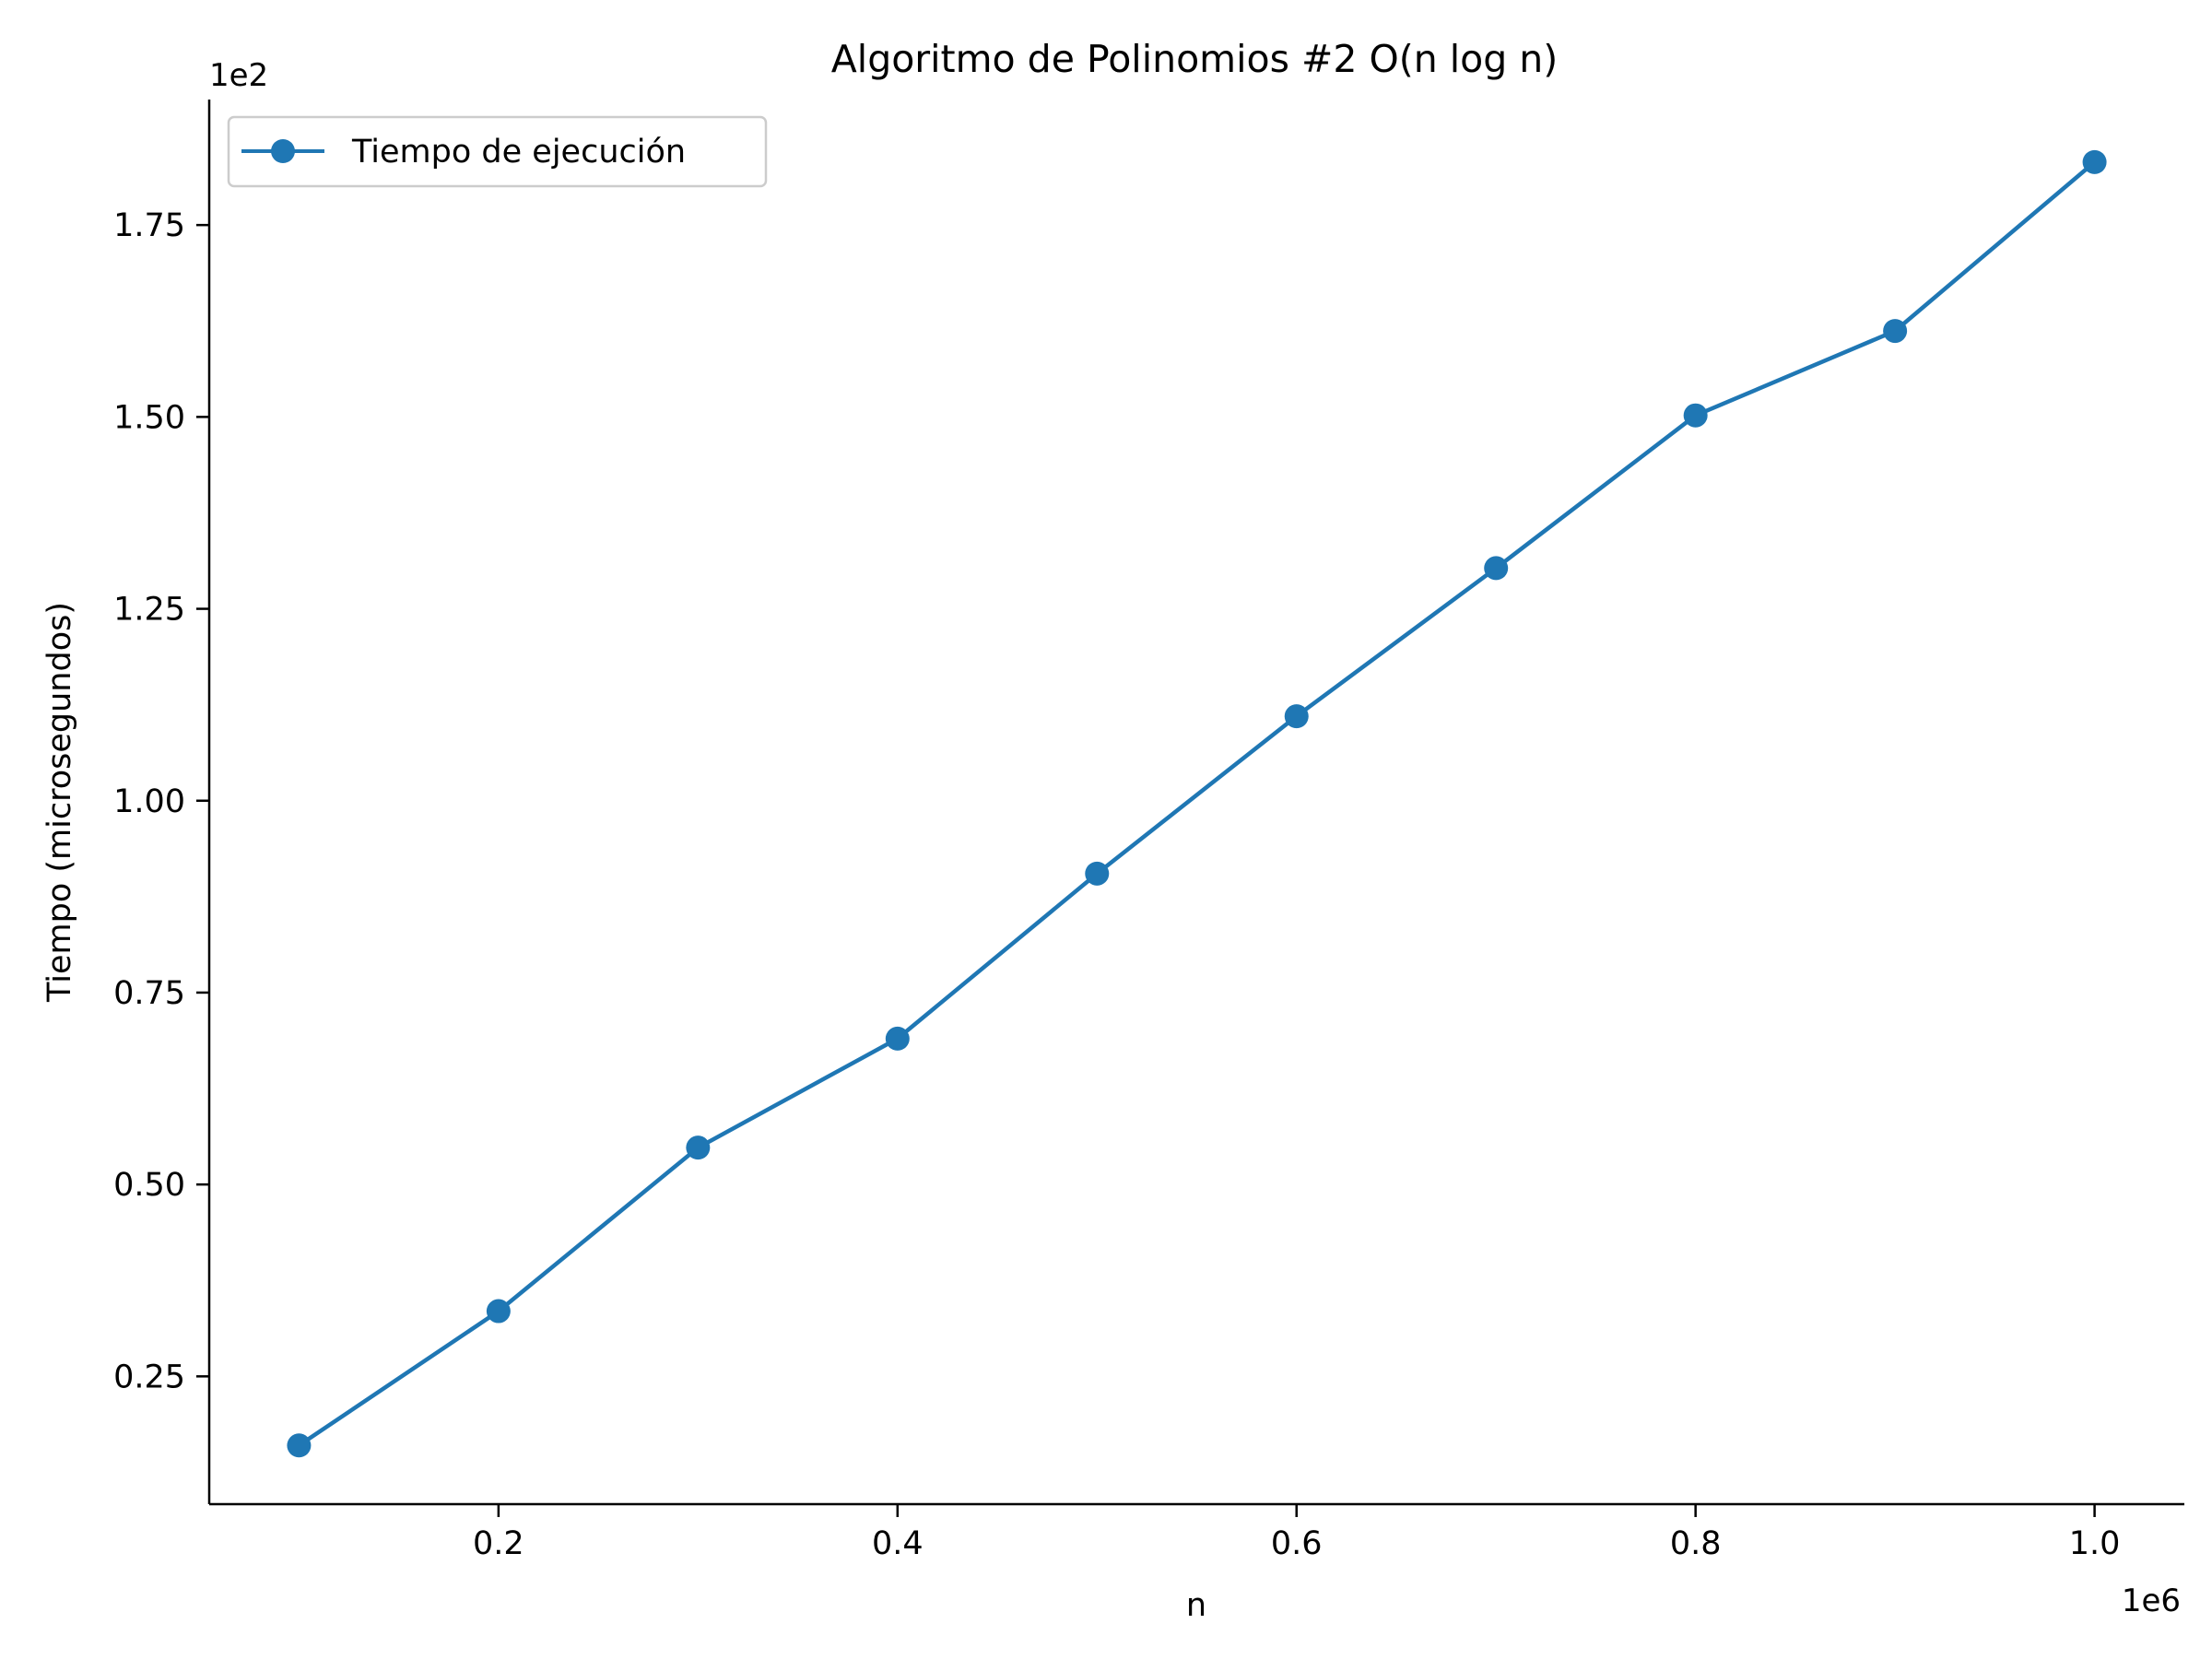 The image size is (2212, 1659). Describe the element at coordinates (149, 1377) in the screenshot. I see `y-tick-label: 0.25` at that location.